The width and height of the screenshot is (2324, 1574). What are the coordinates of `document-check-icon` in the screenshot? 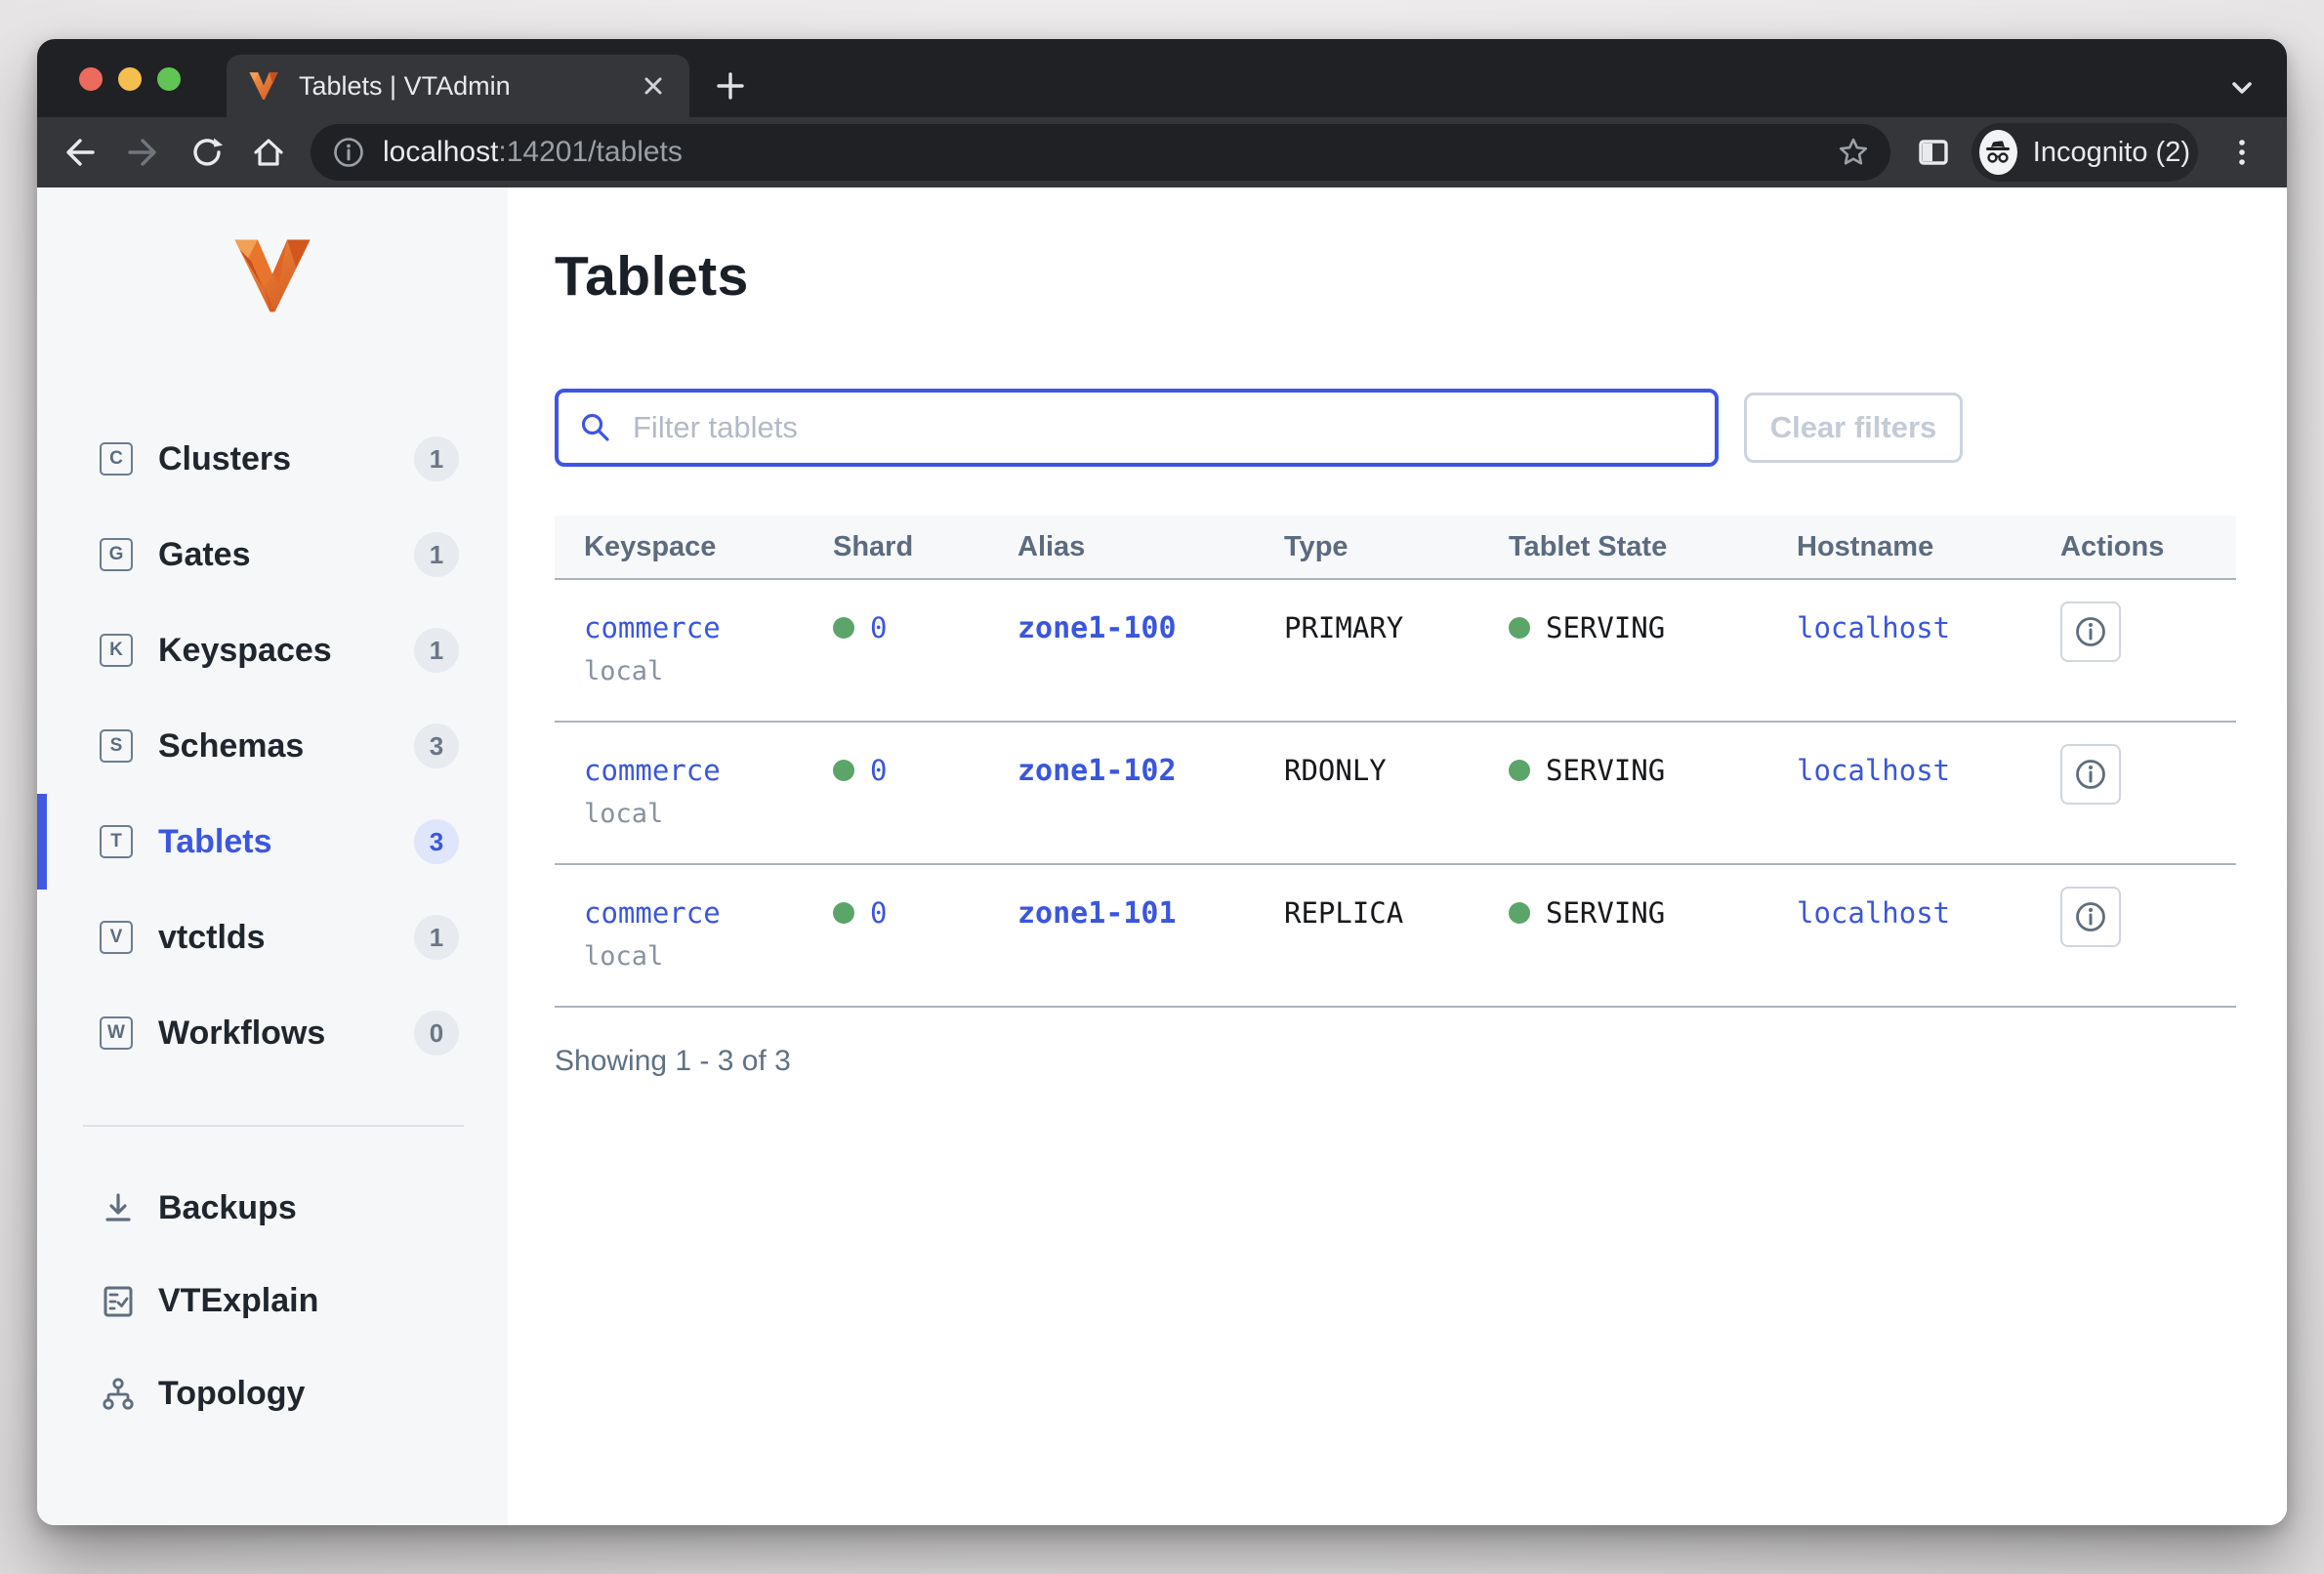 It's located at (118, 1302).